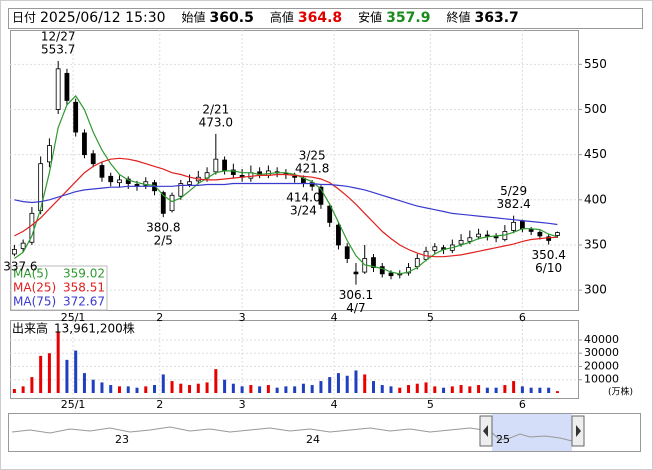  Describe the element at coordinates (595, 109) in the screenshot. I see `y-tick-label: 500` at that location.